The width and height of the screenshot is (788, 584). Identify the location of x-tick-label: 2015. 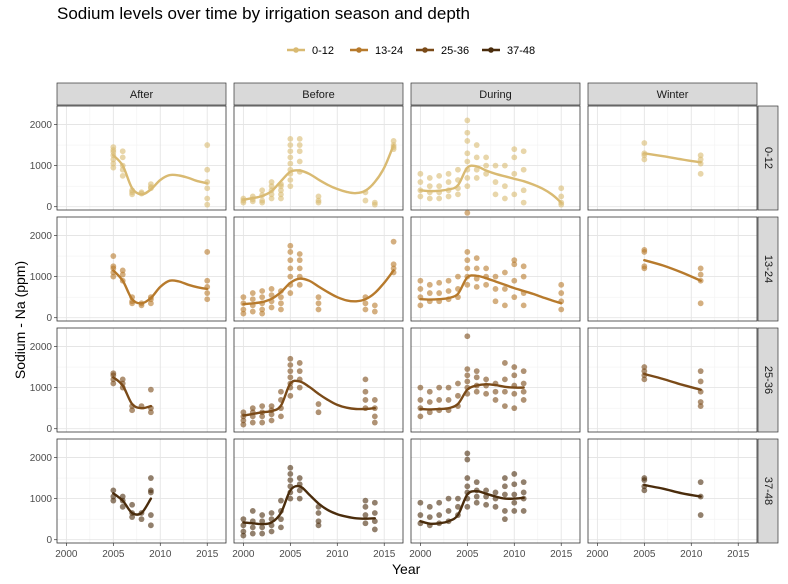
(207, 554).